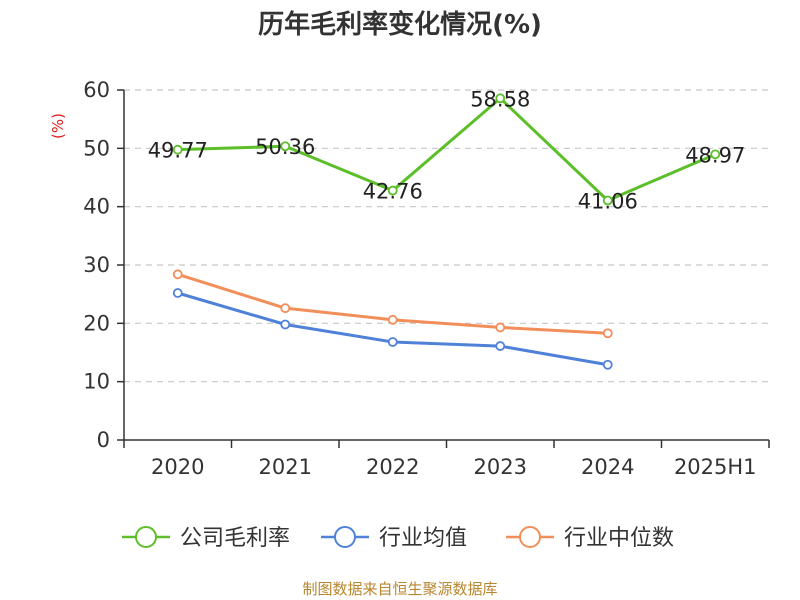  Describe the element at coordinates (399, 589) in the screenshot. I see `source-note: 制图数据来自恒生聚源数据库` at that location.